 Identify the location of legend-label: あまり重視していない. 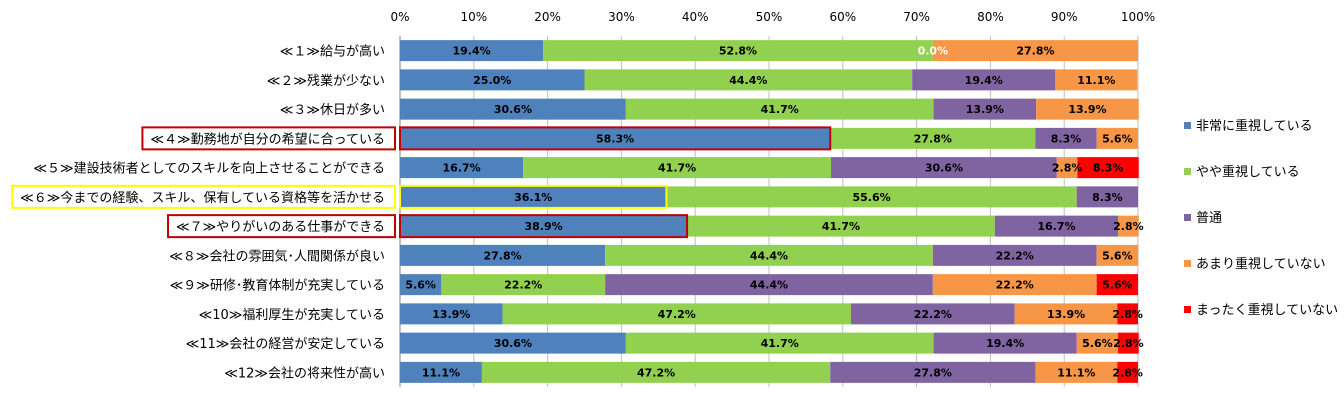
(1261, 264).